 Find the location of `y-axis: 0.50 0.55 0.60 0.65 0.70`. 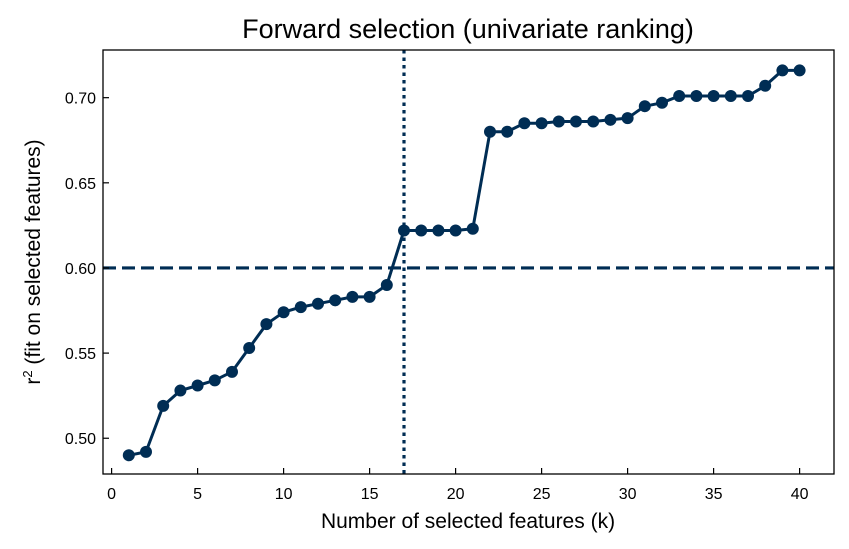

y-axis: 0.50 0.55 0.60 0.65 0.70 is located at coordinates (87, 269).